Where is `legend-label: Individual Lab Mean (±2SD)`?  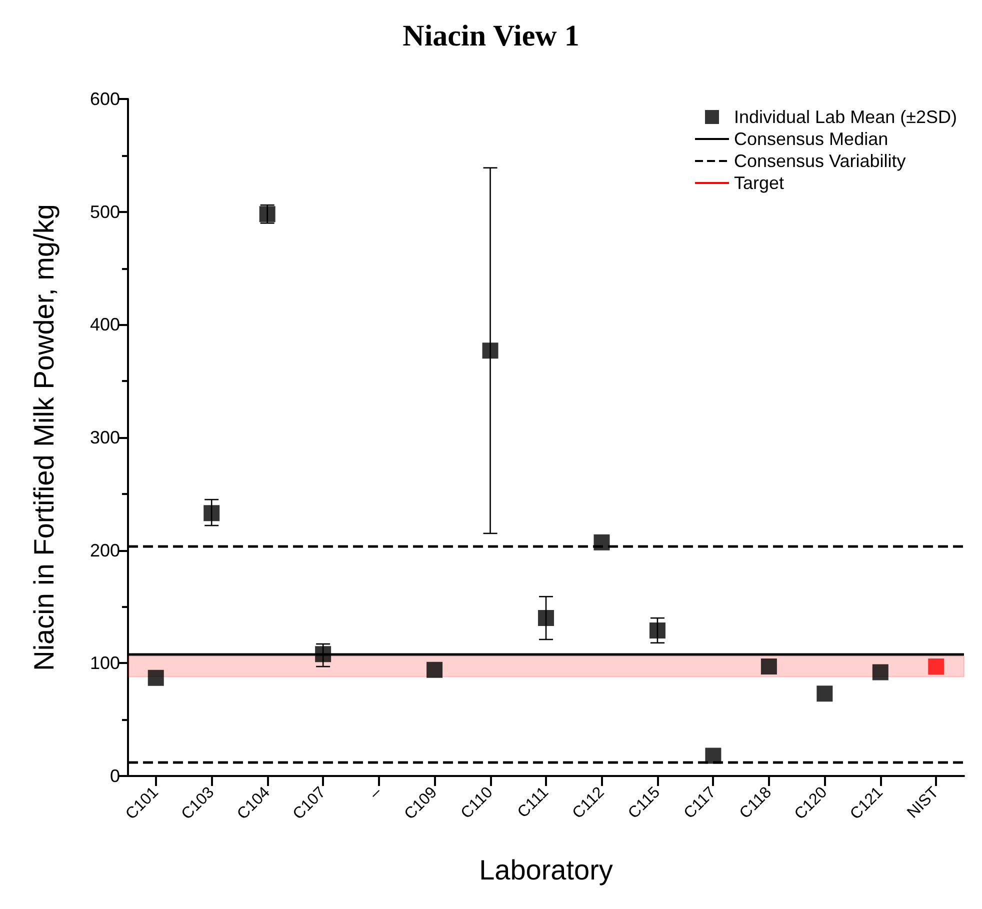
legend-label: Individual Lab Mean (±2SD) is located at coordinates (846, 117).